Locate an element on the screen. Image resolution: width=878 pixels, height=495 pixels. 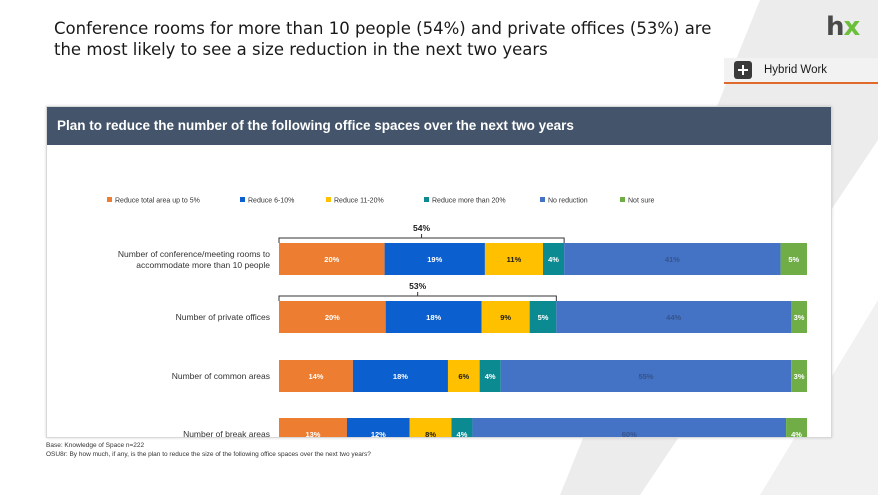
bar-value-label: 44% is located at coordinates (673, 317).